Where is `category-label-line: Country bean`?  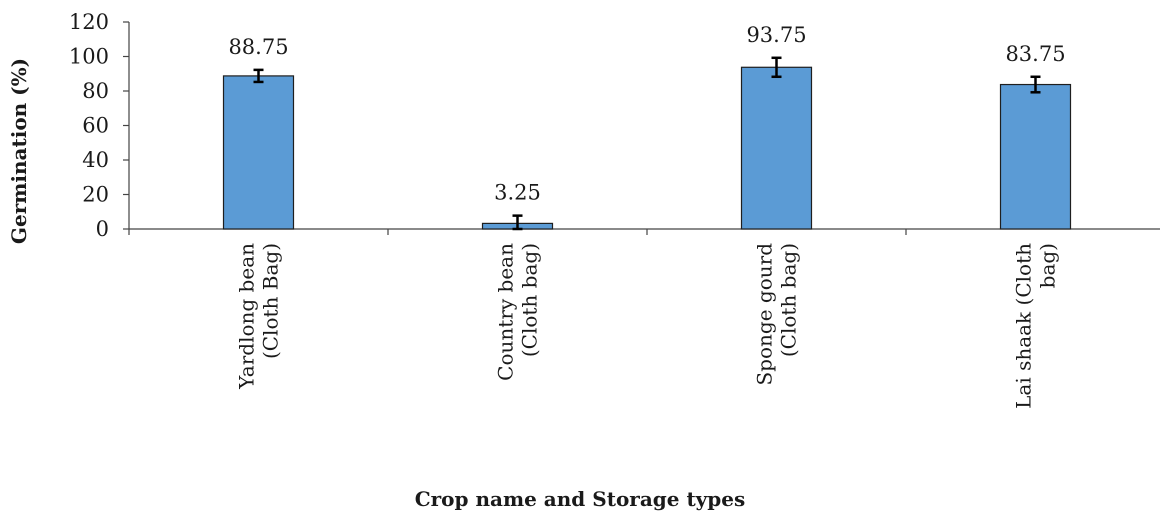
category-label-line: Country bean is located at coordinates (506, 312).